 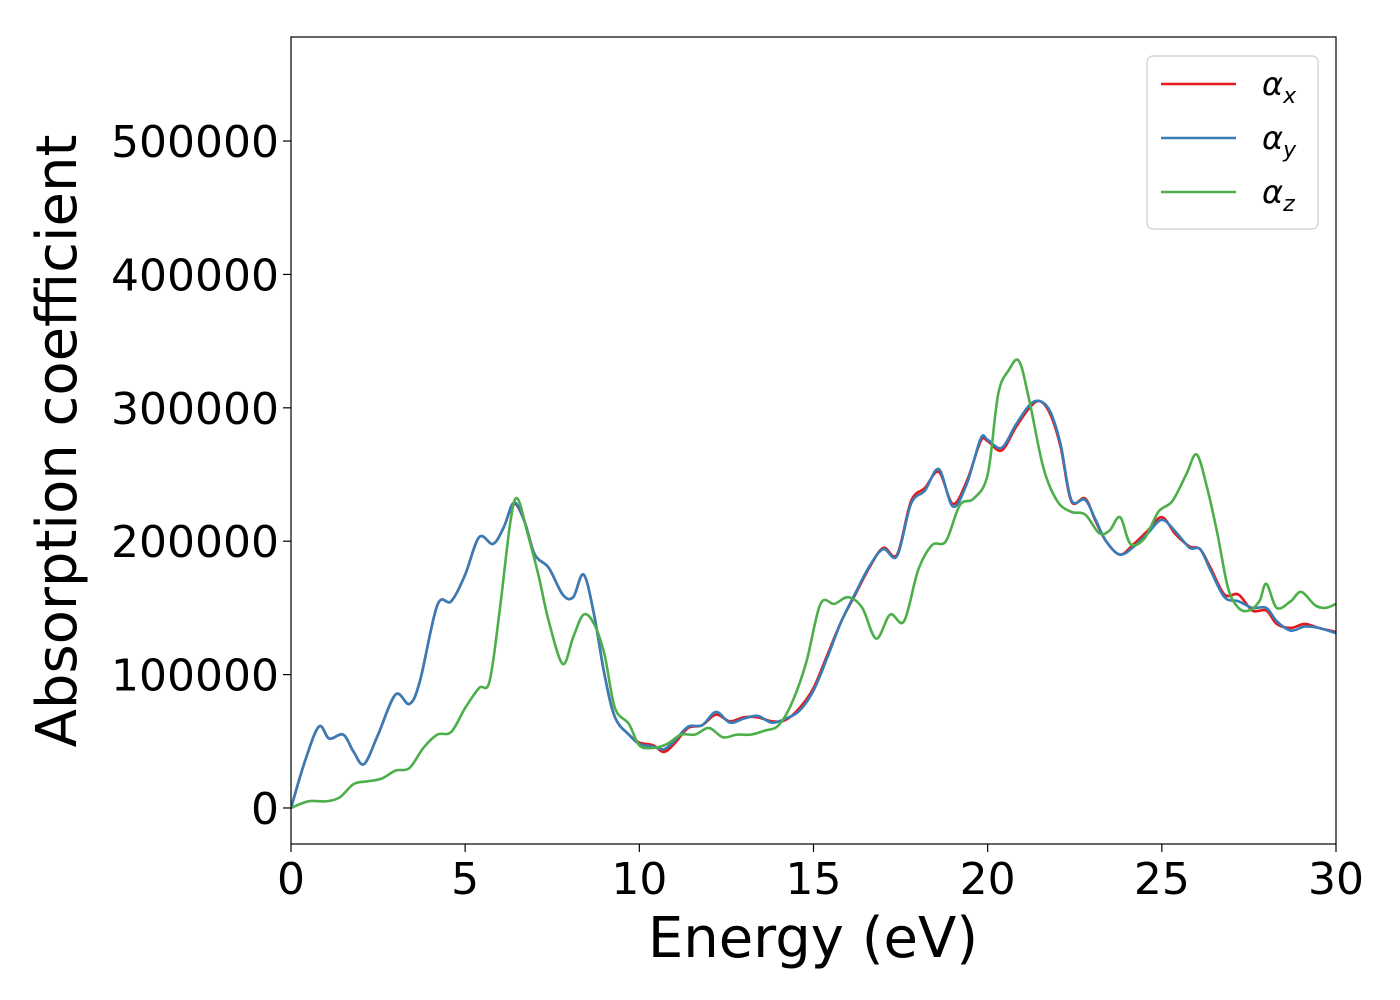 I want to click on x-tick-label: 5, so click(x=465, y=879).